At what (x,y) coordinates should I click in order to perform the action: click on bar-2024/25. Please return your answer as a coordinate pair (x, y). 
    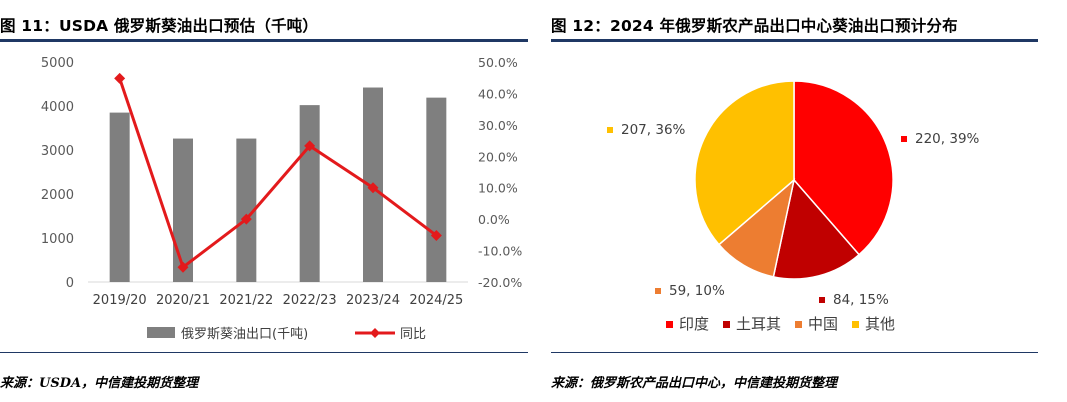
    Looking at the image, I should click on (436, 189).